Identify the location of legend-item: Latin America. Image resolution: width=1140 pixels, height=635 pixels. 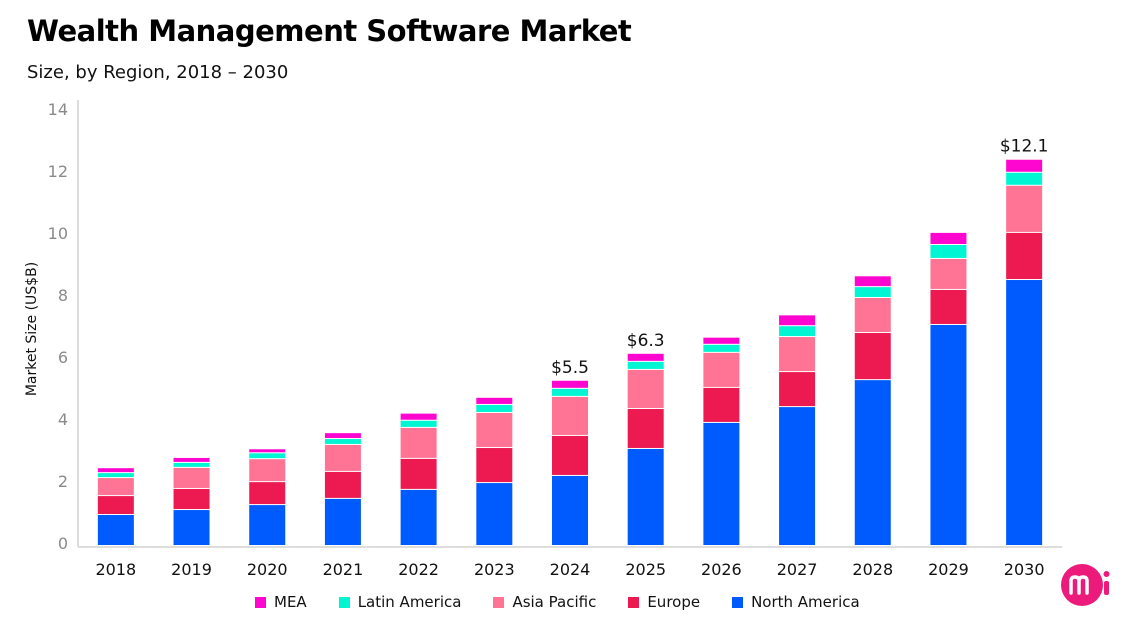
(400, 602).